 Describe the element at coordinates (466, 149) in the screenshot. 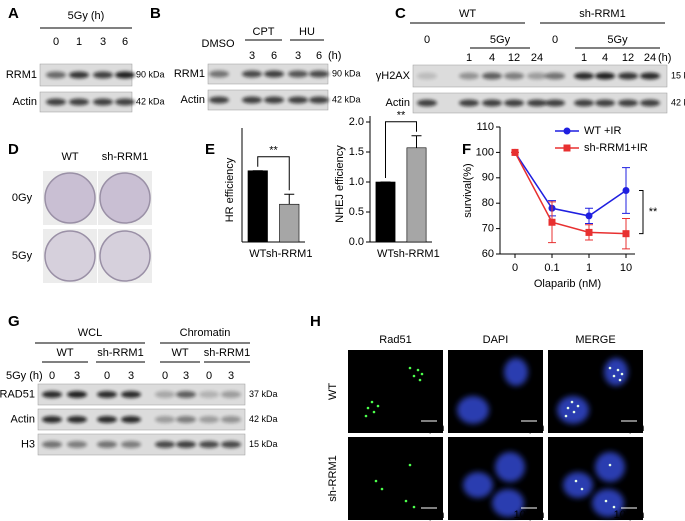

I see `panel-label: F` at that location.